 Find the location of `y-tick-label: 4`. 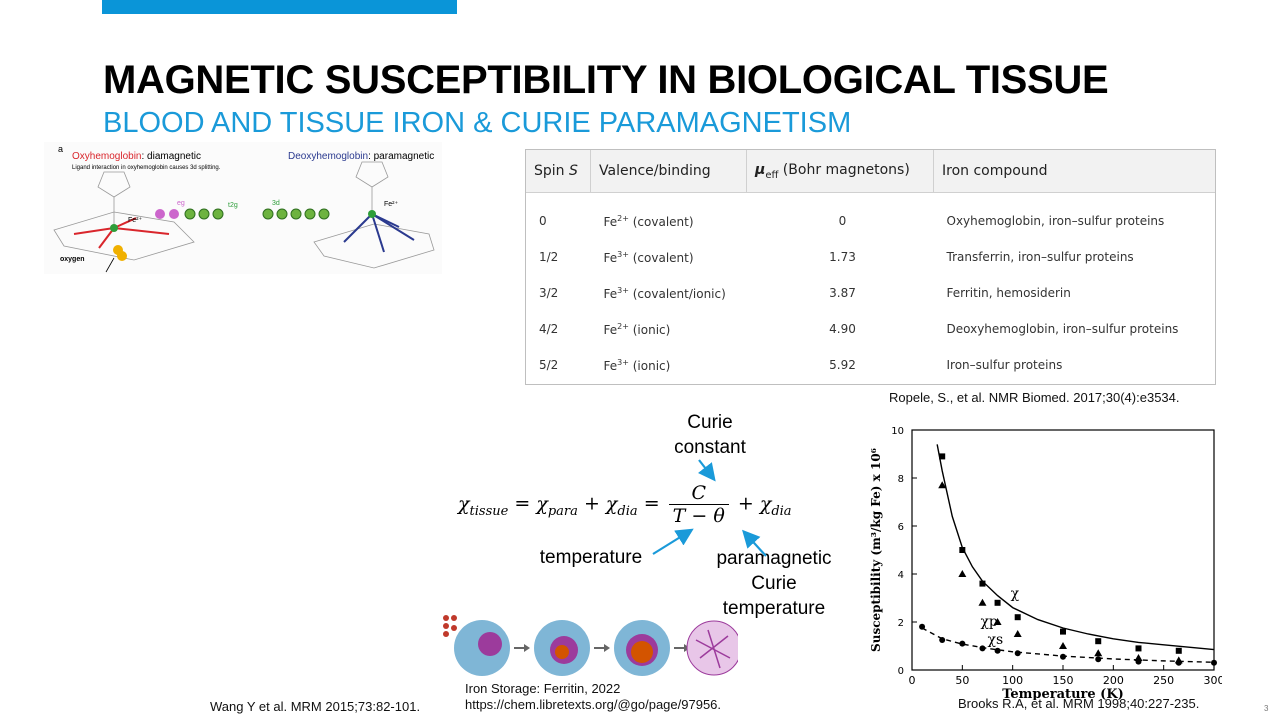

y-tick-label: 4 is located at coordinates (901, 575).